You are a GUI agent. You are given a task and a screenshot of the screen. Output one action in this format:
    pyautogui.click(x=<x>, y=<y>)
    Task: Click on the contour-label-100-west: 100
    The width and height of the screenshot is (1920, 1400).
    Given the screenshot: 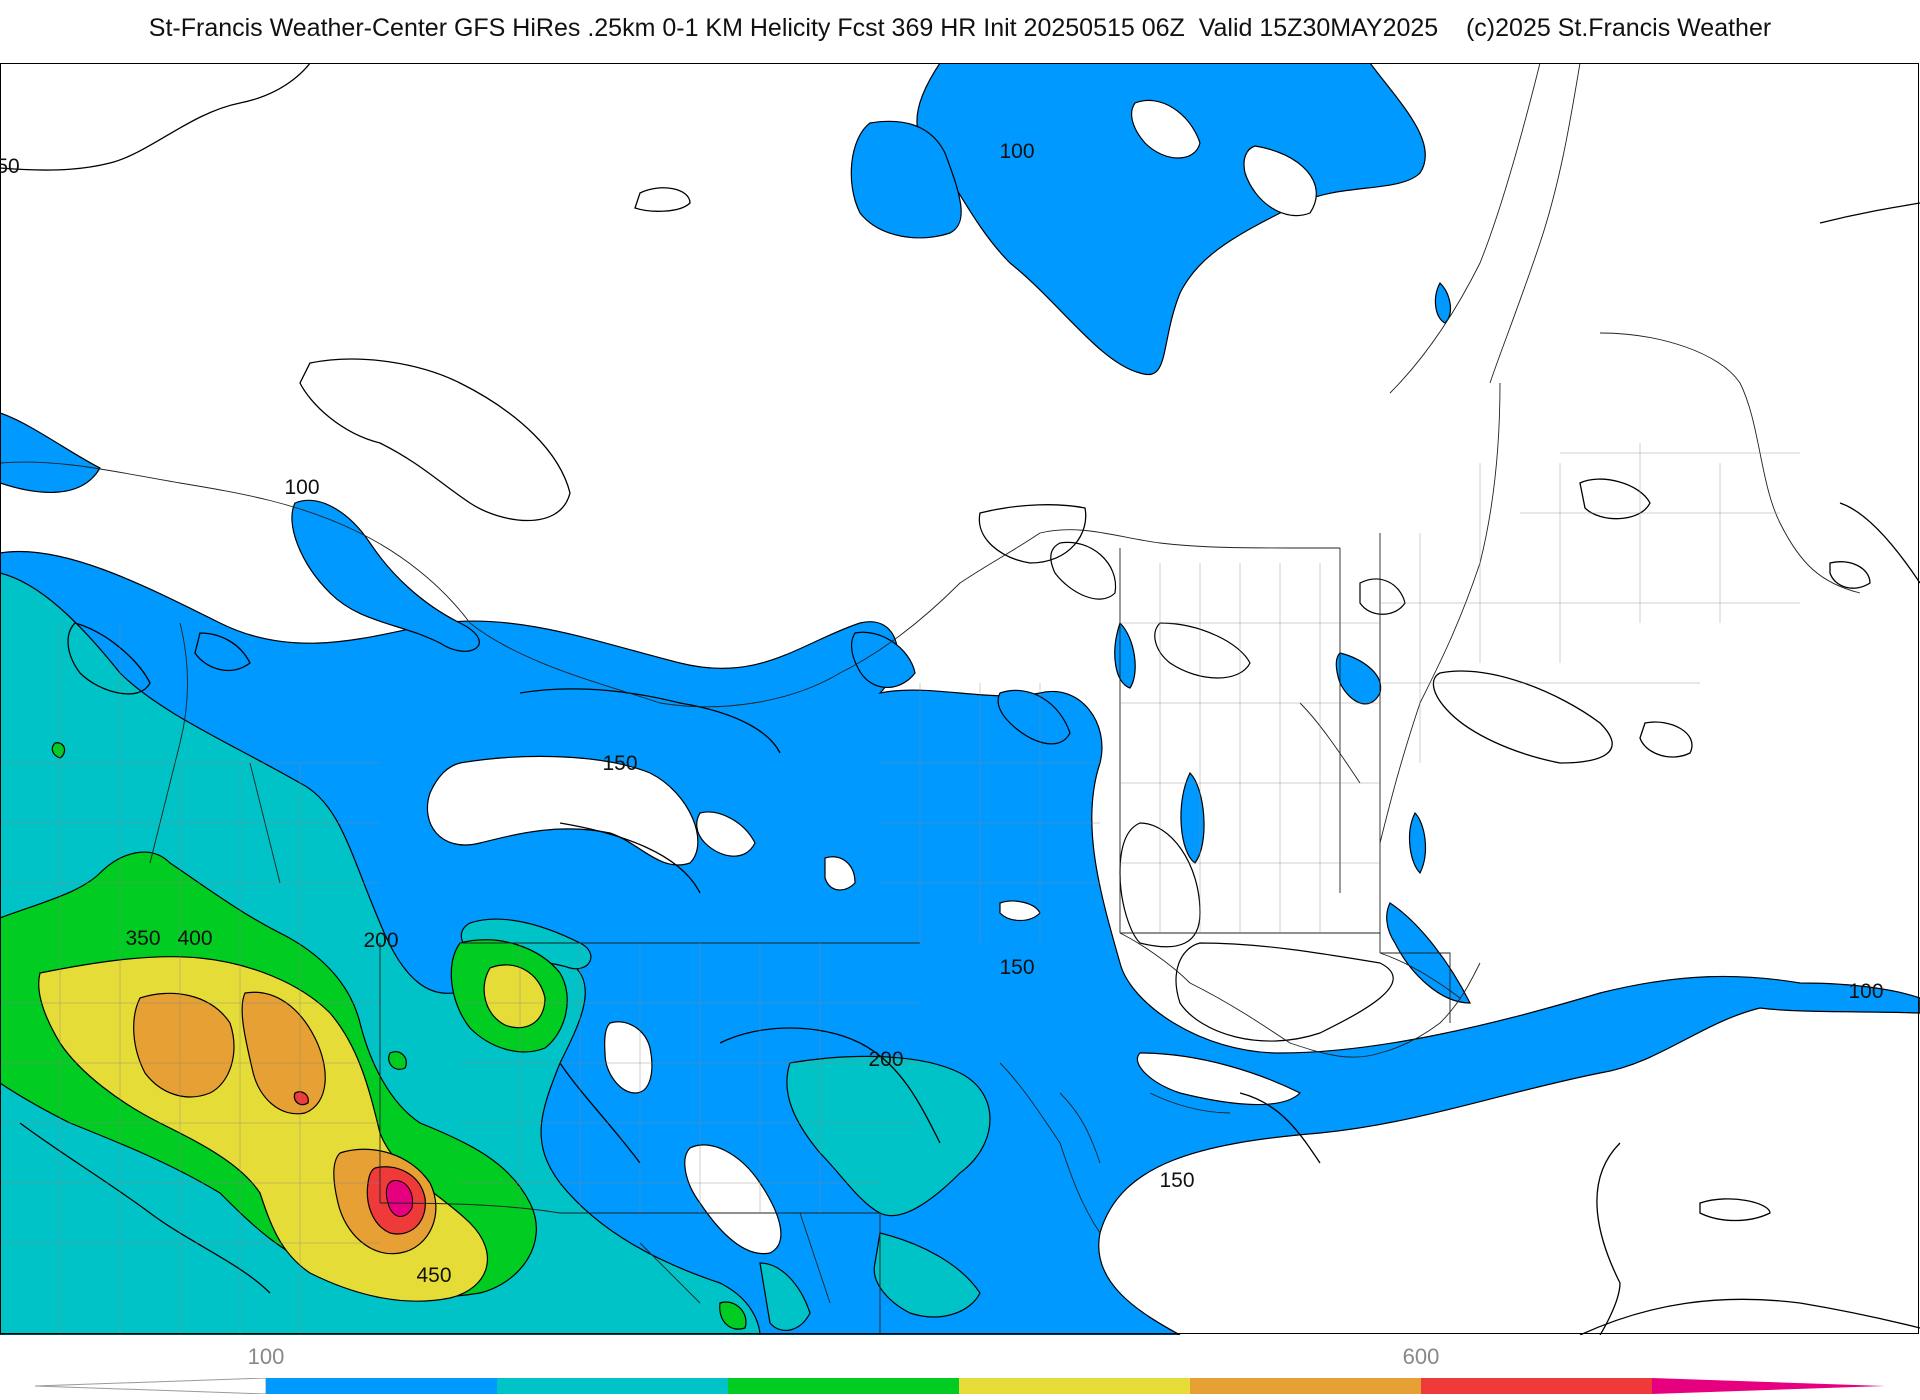 What is the action you would take?
    pyautogui.click(x=302, y=487)
    